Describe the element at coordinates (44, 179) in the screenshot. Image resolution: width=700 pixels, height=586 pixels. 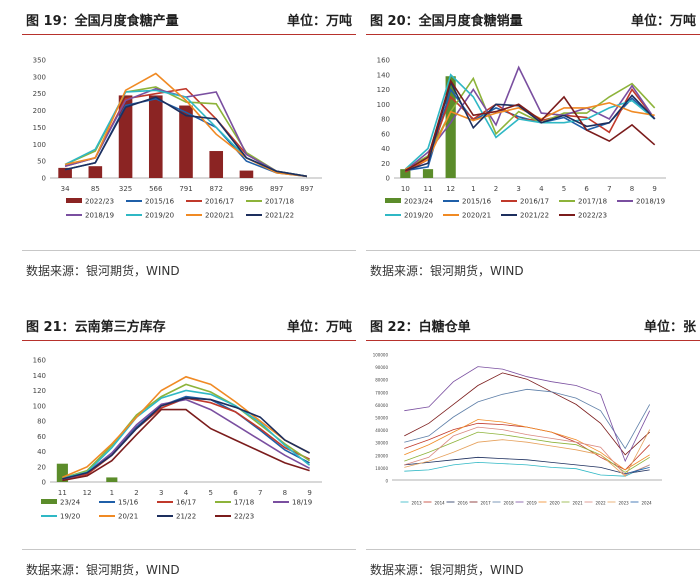
I see `y-tick-label: 0` at that location.